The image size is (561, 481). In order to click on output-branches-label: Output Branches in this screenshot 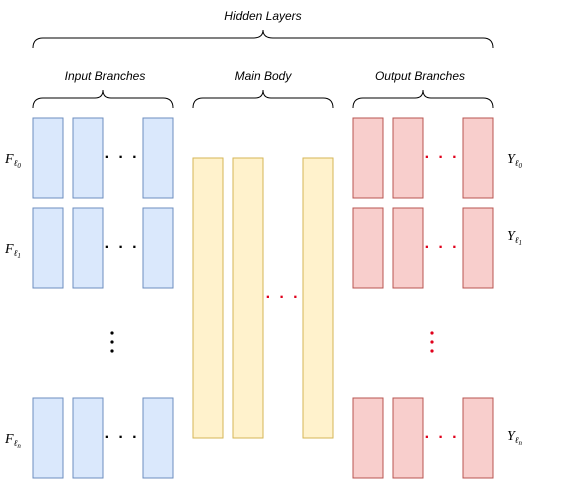, I will do `click(420, 76)`.